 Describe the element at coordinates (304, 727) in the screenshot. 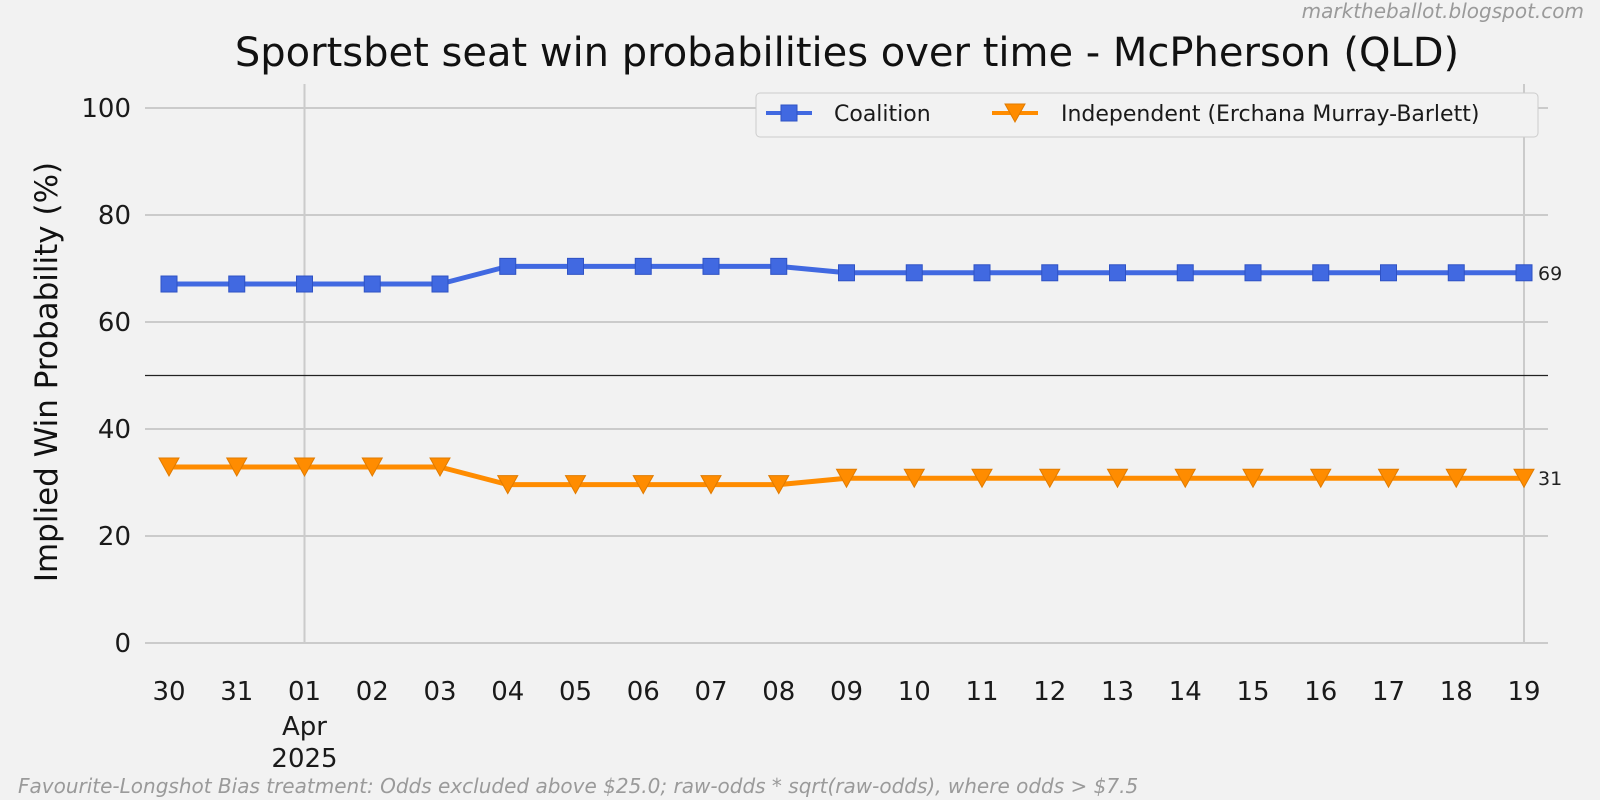

I see `x-tick-sublabel: Apr` at that location.